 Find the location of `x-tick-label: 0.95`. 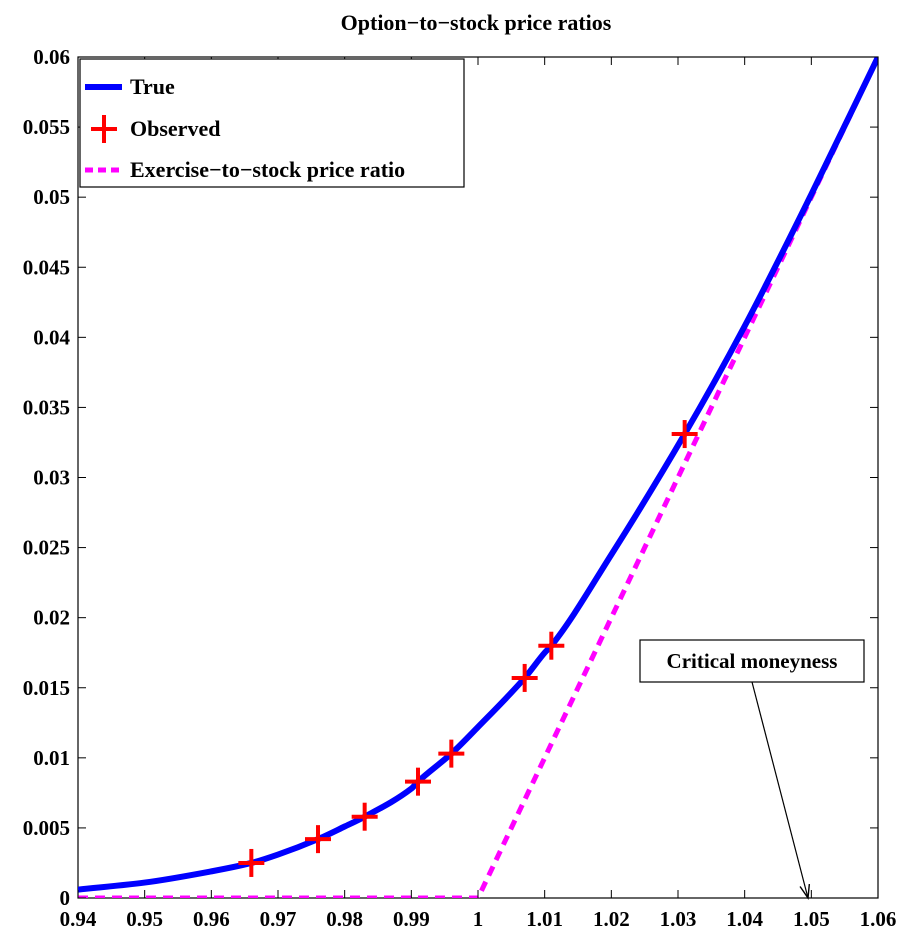

x-tick-label: 0.95 is located at coordinates (144, 919).